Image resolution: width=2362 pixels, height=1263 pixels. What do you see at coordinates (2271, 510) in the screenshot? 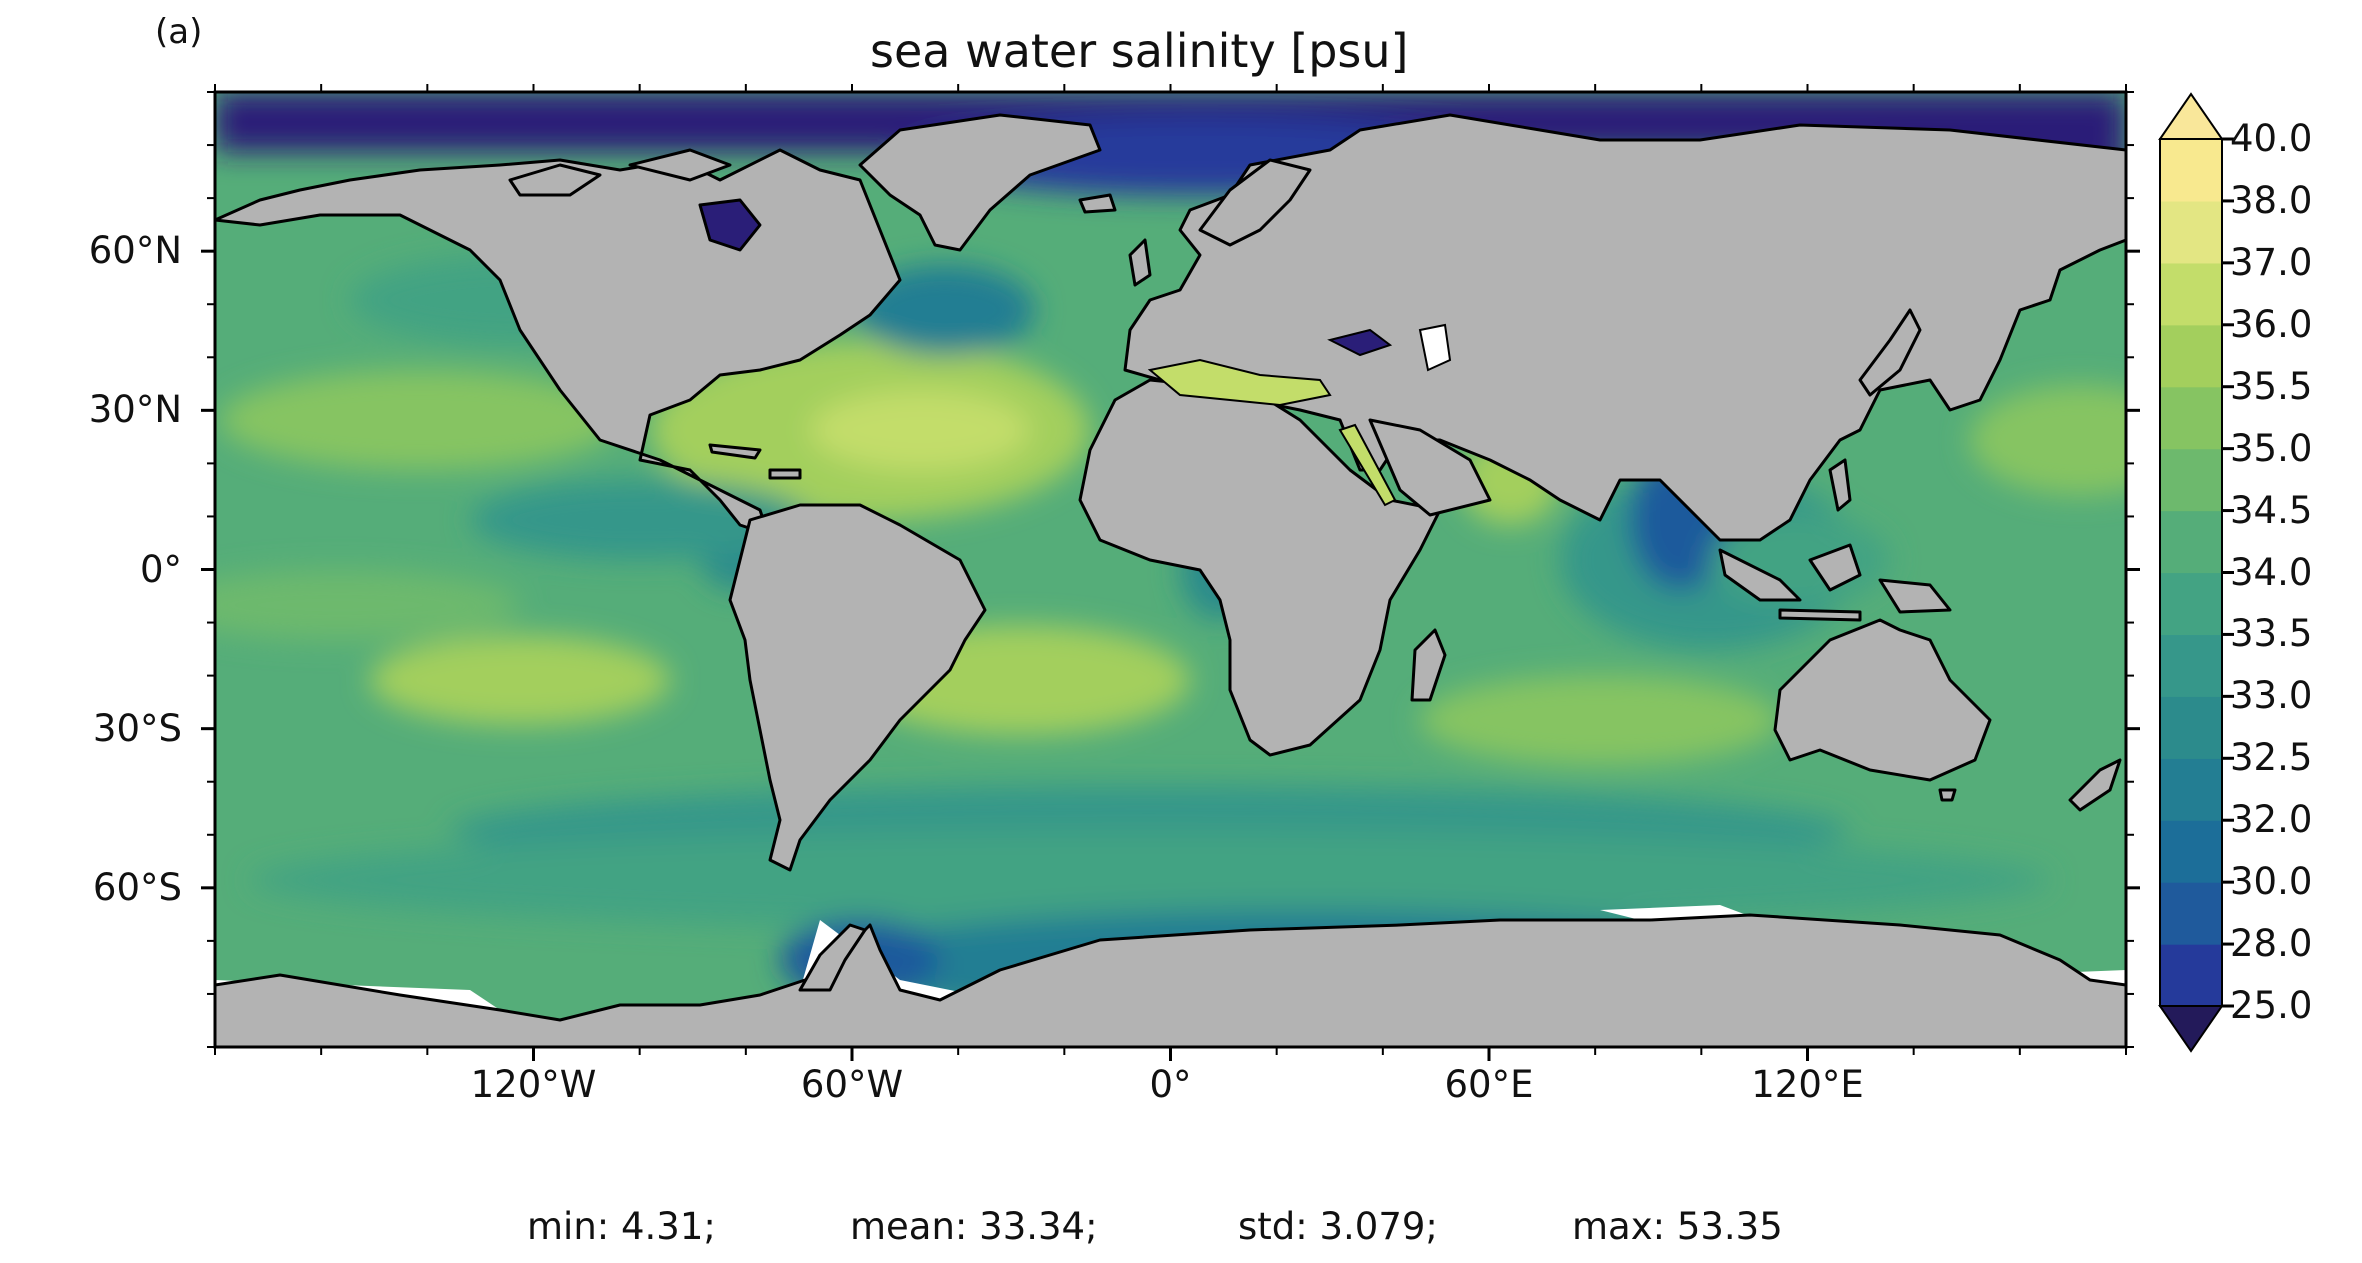
I see `colorbar-tick-label: 34.5` at bounding box center [2271, 510].